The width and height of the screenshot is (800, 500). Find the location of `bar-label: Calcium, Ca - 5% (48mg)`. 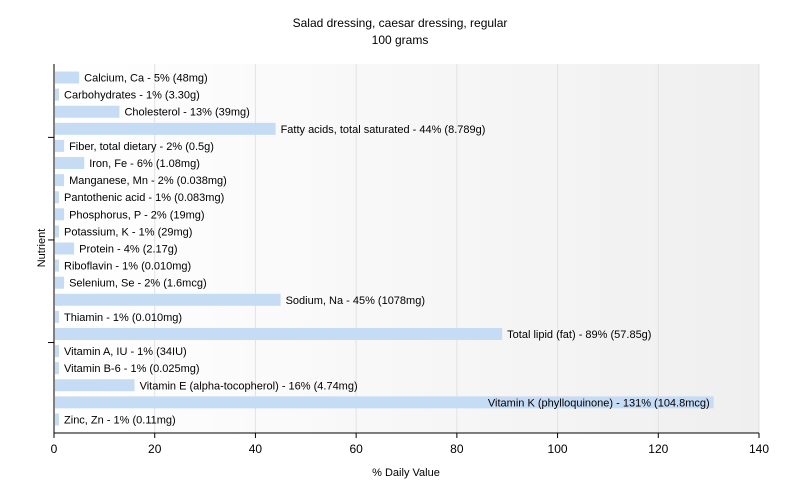

bar-label: Calcium, Ca - 5% (48mg) is located at coordinates (145, 79).